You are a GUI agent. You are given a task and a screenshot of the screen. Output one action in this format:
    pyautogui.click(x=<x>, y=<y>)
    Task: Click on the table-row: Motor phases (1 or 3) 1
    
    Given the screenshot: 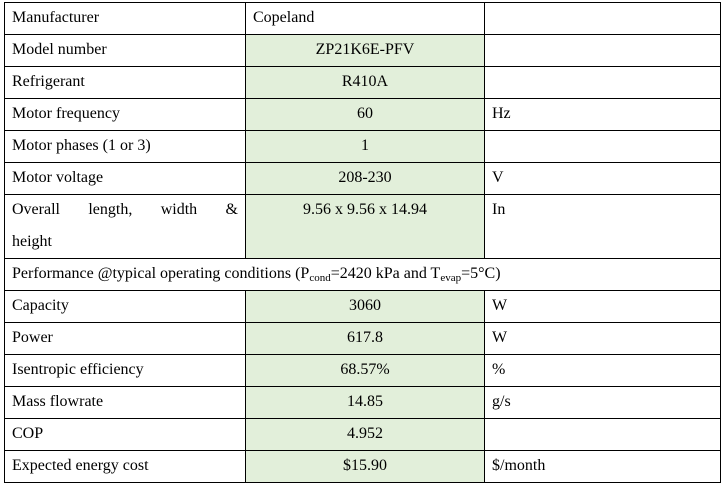 What is the action you would take?
    pyautogui.click(x=362, y=146)
    